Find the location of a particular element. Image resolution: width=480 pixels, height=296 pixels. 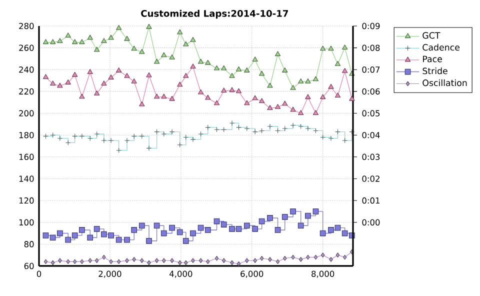

y2-tick-label: 0:06 is located at coordinates (371, 91).